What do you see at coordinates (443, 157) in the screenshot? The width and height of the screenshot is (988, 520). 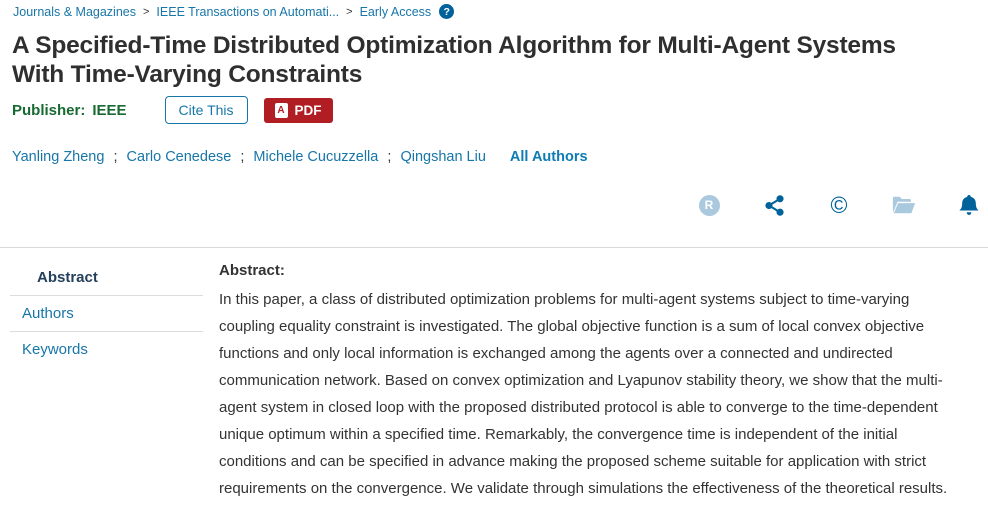 I see `author-link: Qingshan Liu` at bounding box center [443, 157].